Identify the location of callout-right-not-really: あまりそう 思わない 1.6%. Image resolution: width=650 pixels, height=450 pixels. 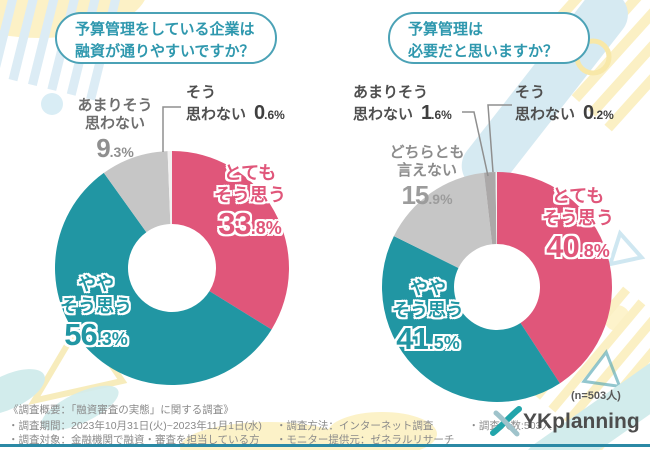
(402, 104).